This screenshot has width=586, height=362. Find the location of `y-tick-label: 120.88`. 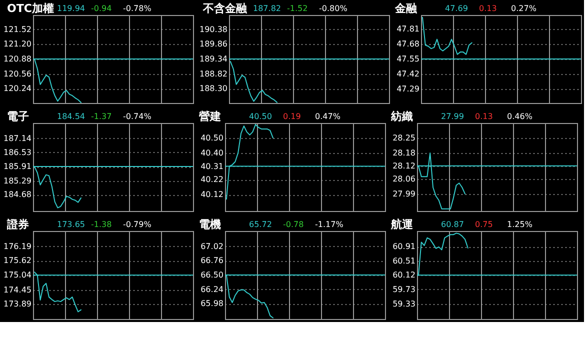

y-tick-label: 120.88 is located at coordinates (18, 59).